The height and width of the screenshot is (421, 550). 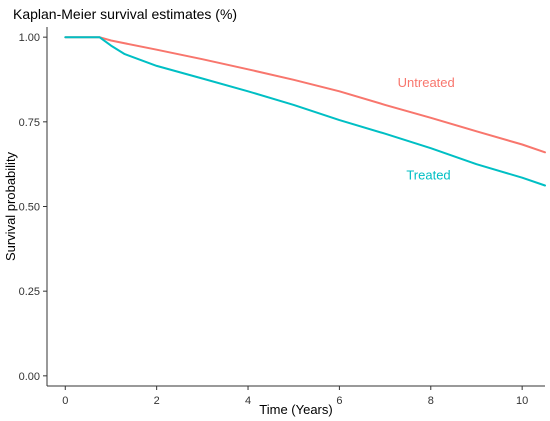 I want to click on x-axis-title: Time (Years), so click(x=295, y=409).